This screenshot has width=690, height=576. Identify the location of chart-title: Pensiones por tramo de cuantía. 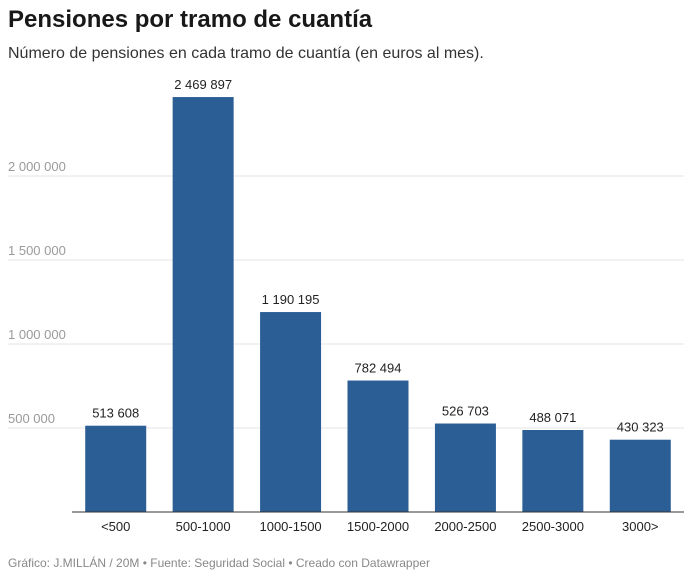
(190, 19).